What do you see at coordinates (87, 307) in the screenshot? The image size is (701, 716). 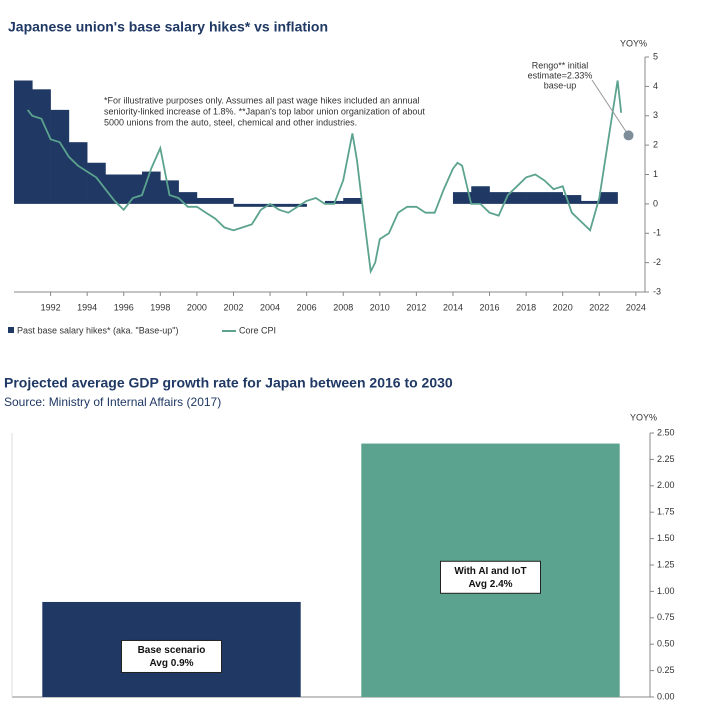 I see `x-tick-label: 1994` at bounding box center [87, 307].